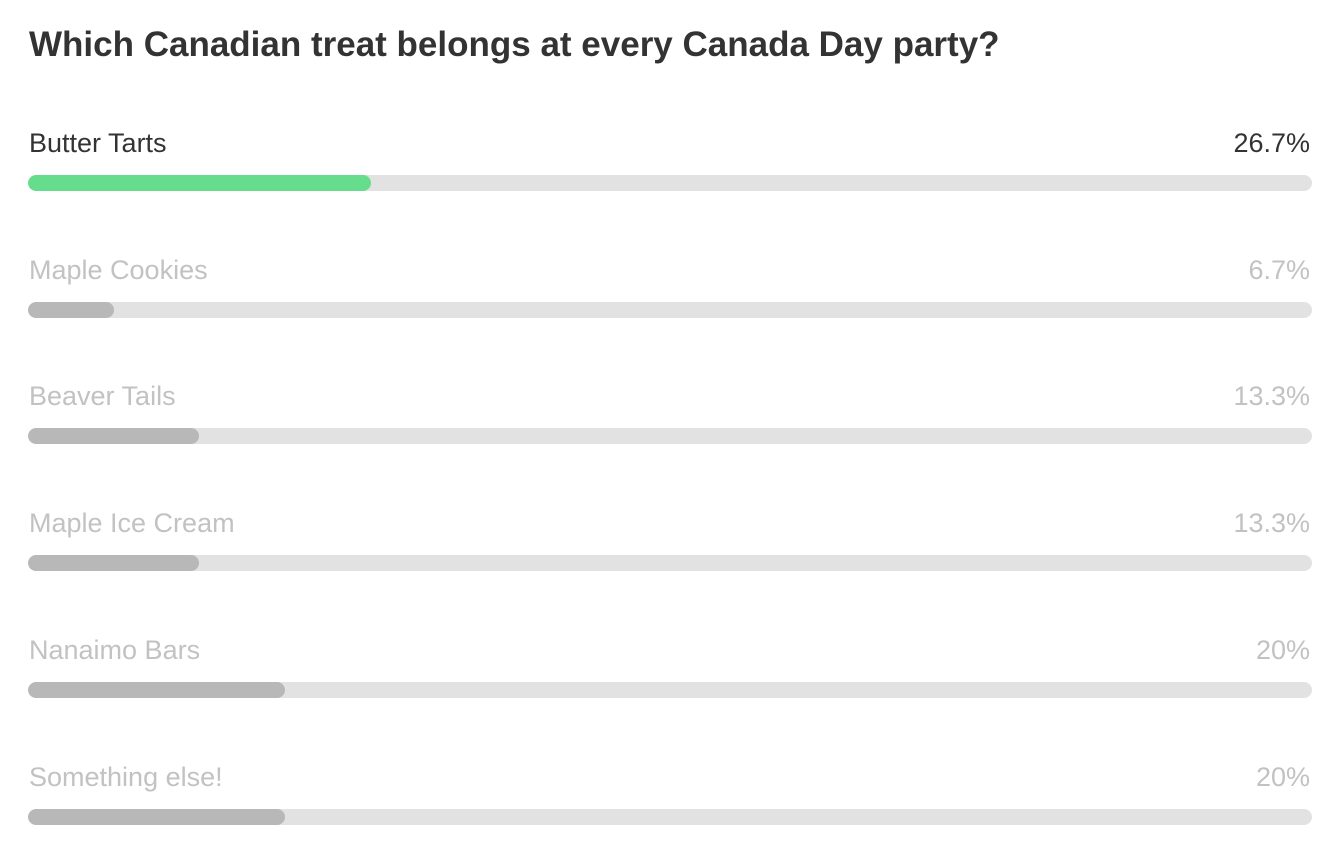  Describe the element at coordinates (126, 777) in the screenshot. I see `option-label: Something else!` at that location.